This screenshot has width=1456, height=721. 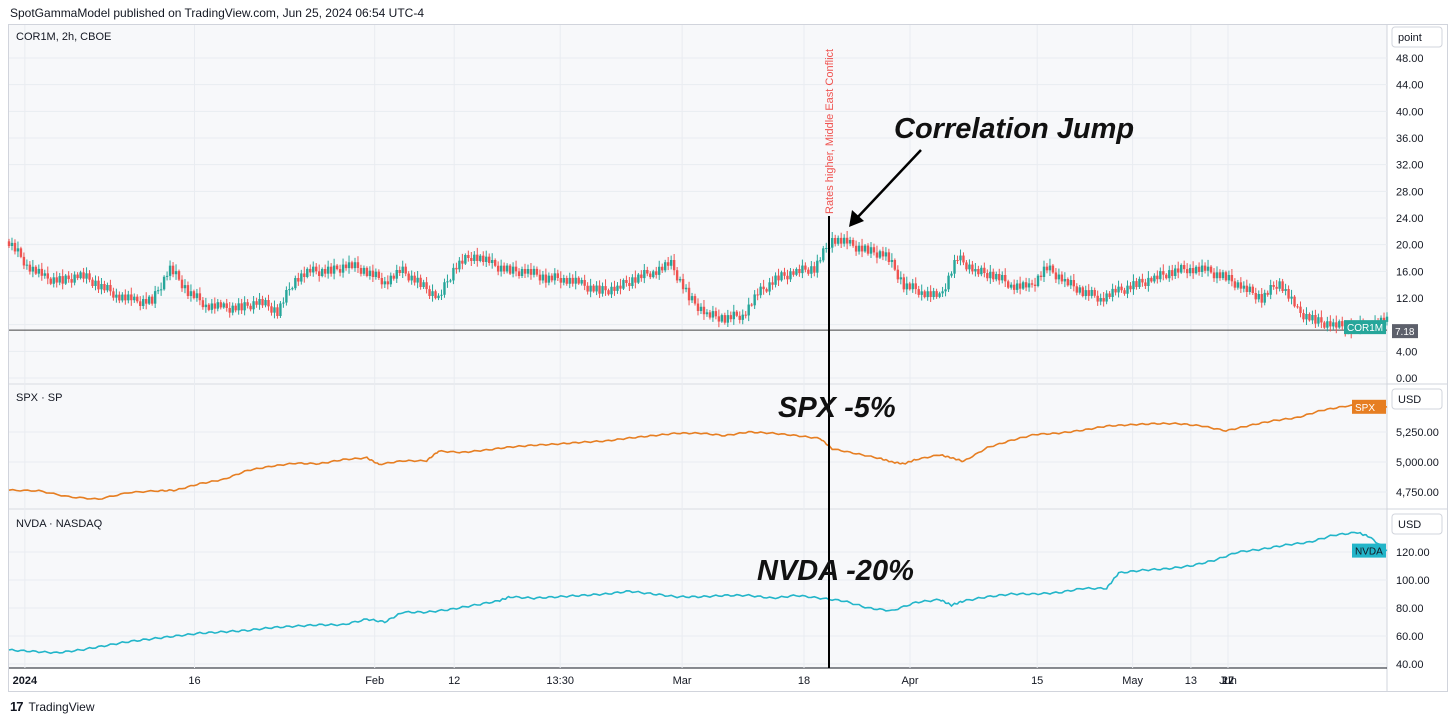 I want to click on cor1m-last-label: COR1M, so click(x=1365, y=328).